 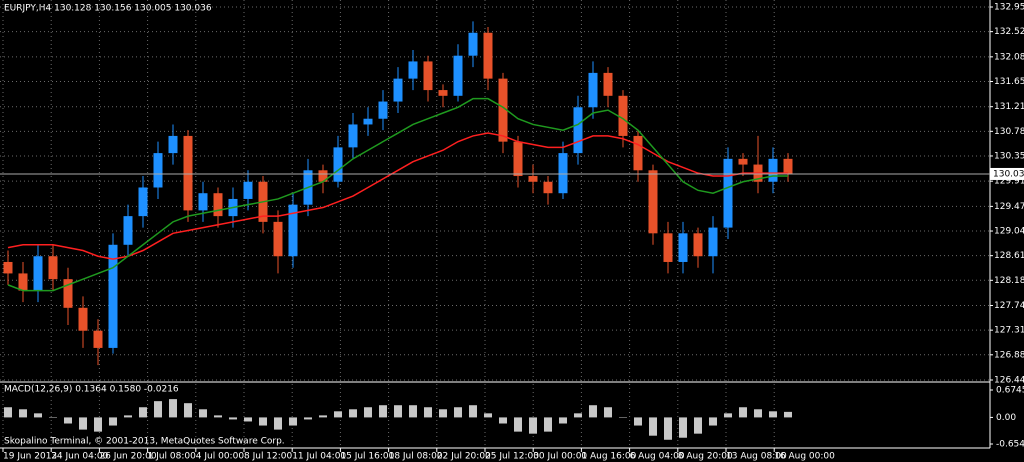 What do you see at coordinates (1009, 331) in the screenshot?
I see `y-tick-label: 127.310` at bounding box center [1009, 331].